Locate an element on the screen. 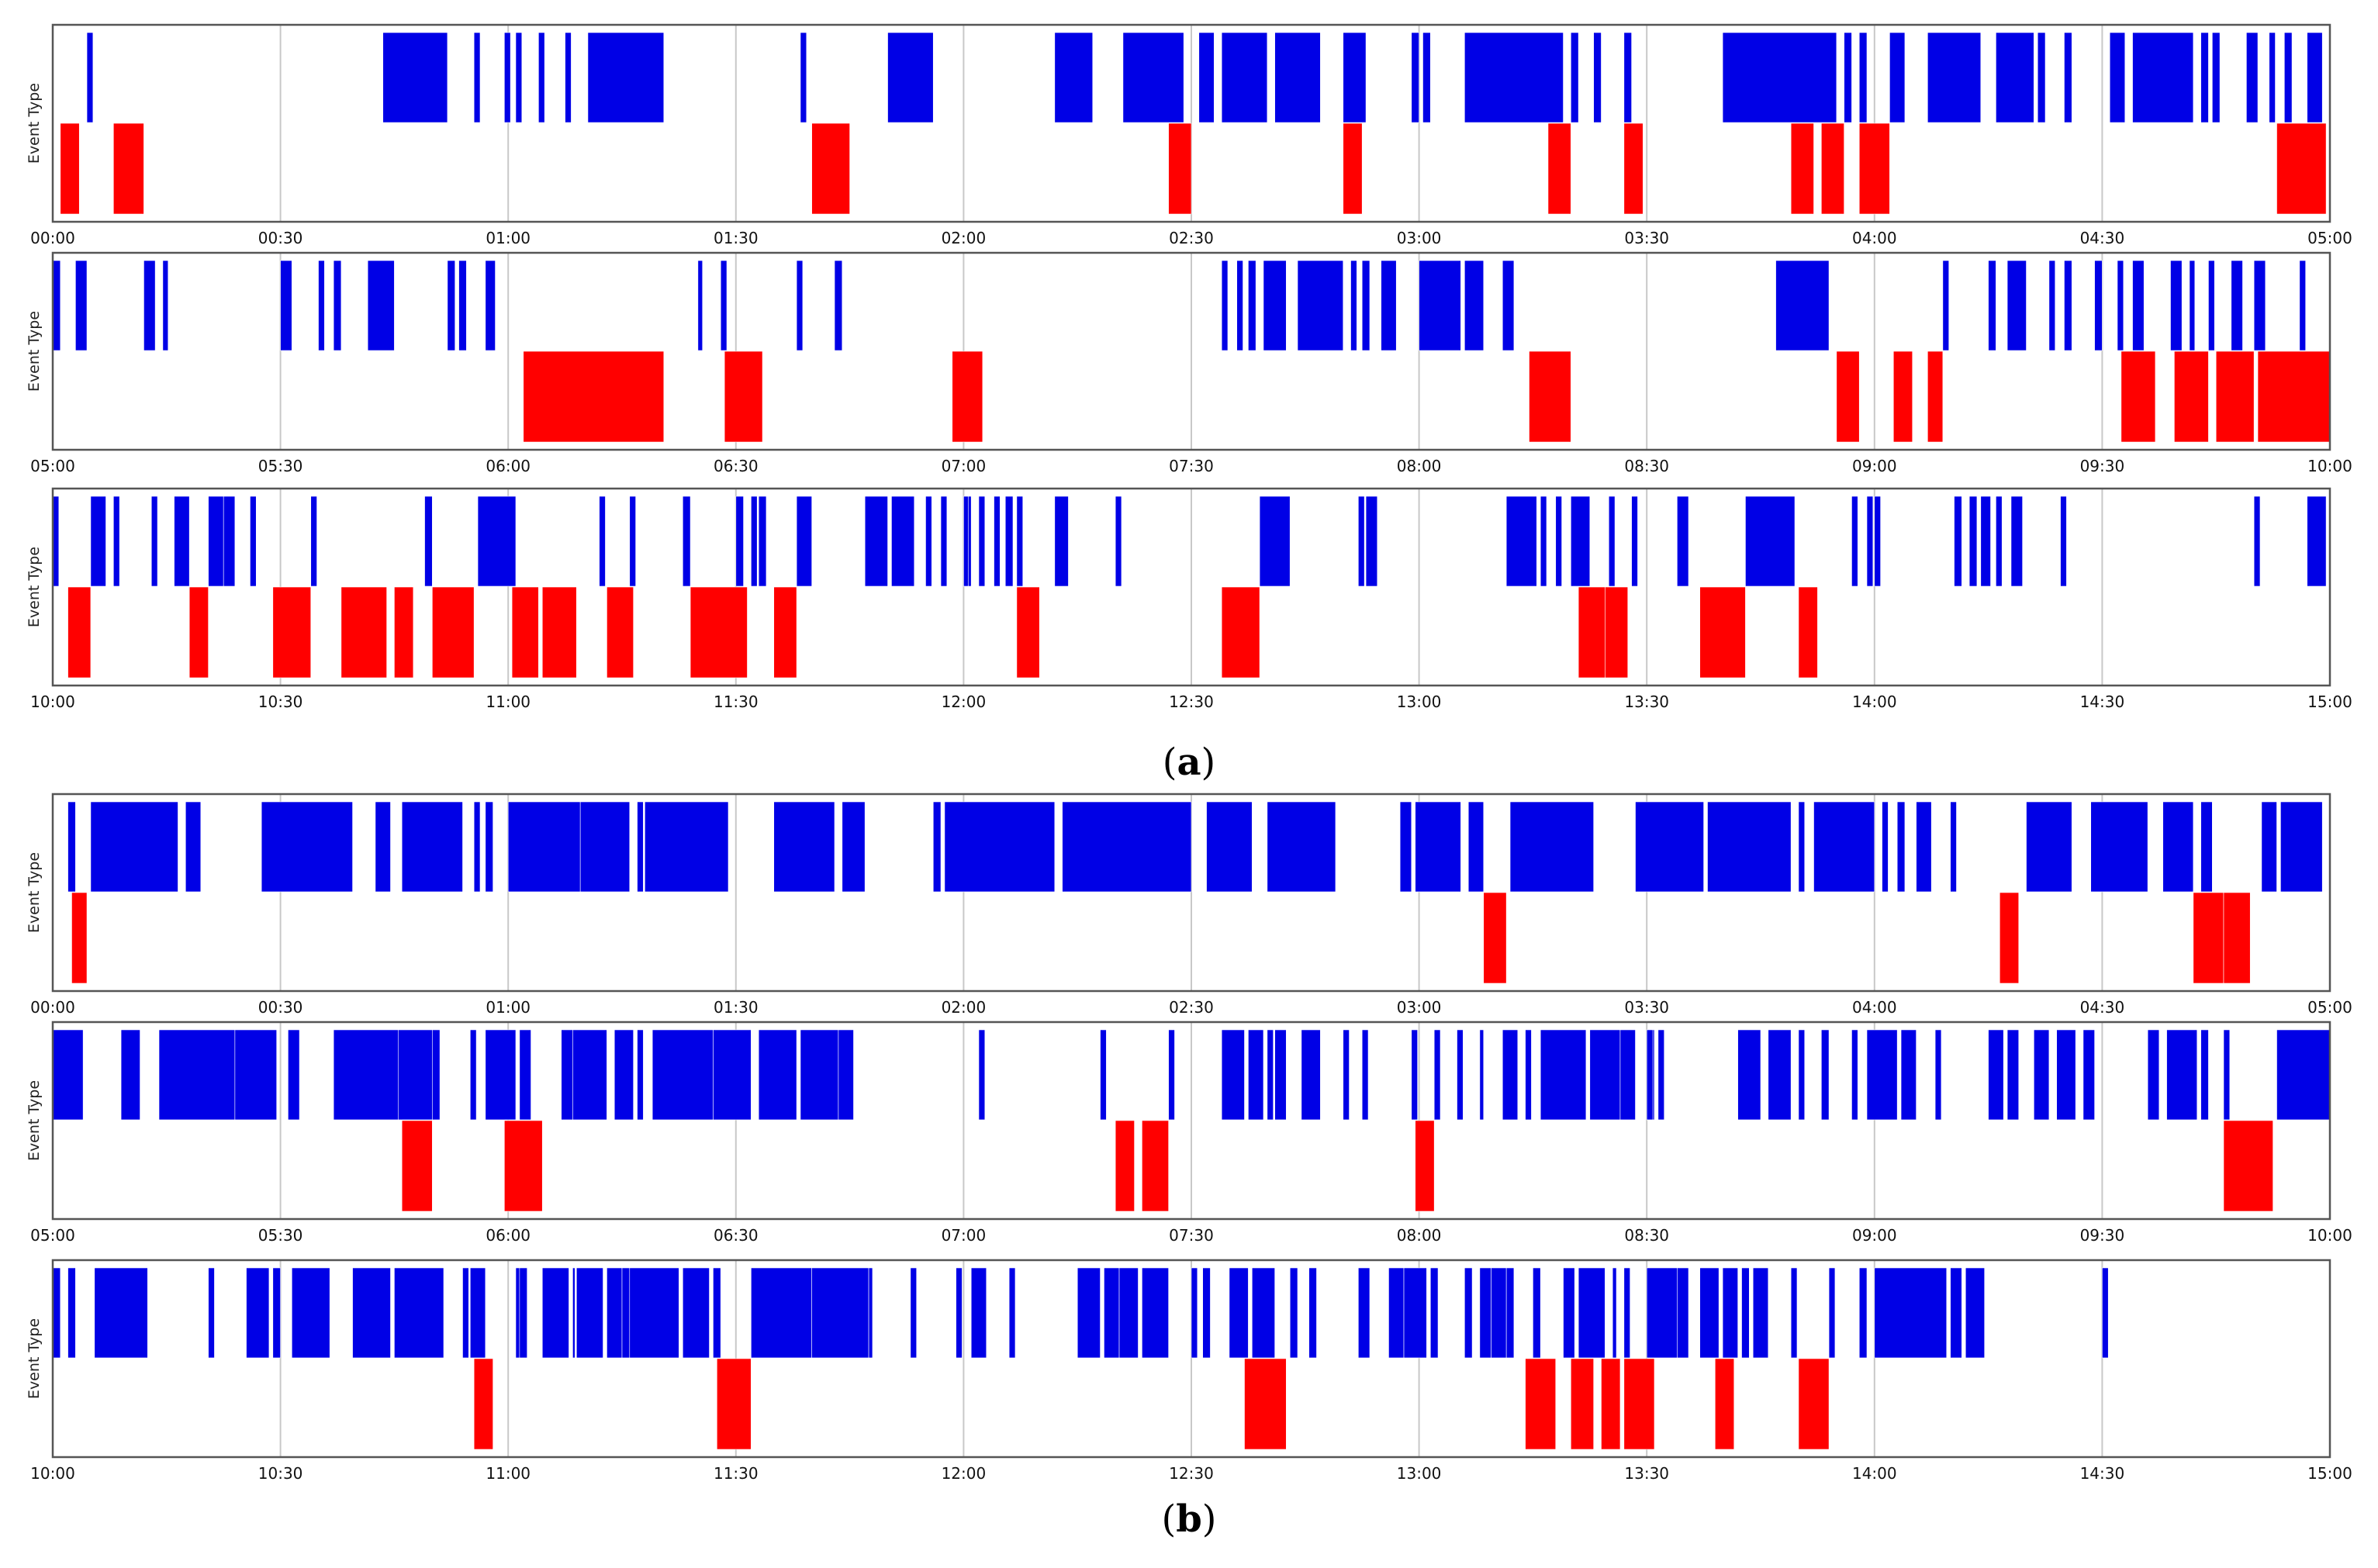 This screenshot has height=1568, width=2378. svg-text: (b) is located at coordinates (1188, 1519).